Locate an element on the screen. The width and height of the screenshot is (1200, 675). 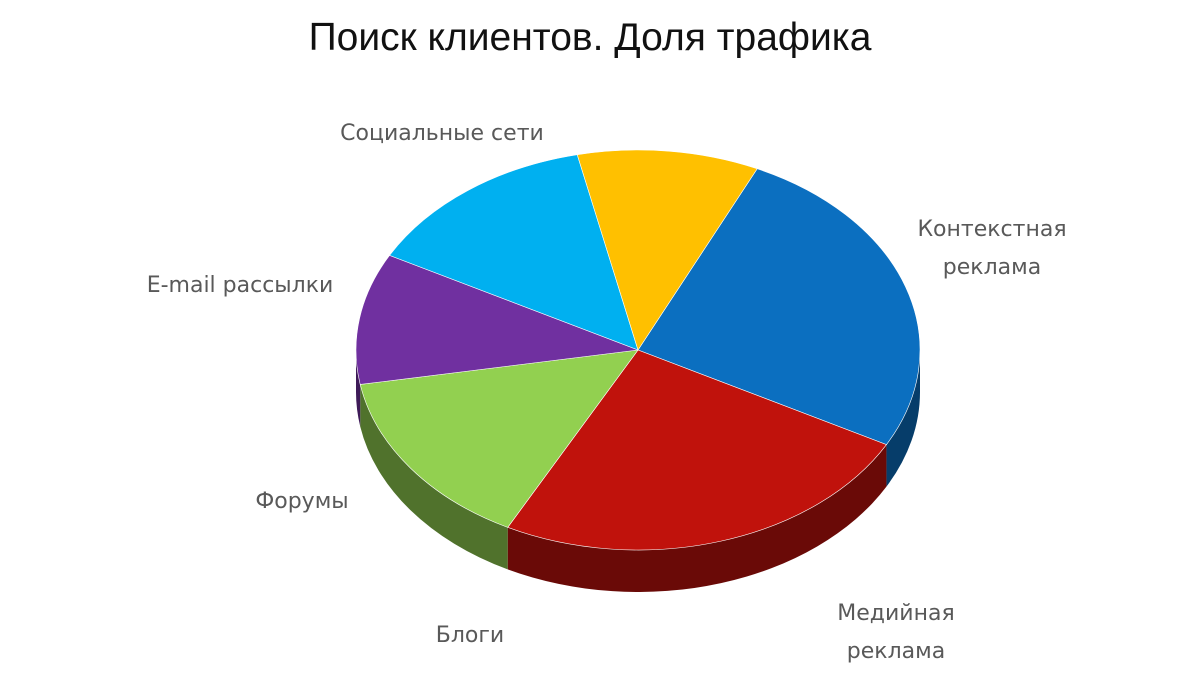
slice-label: Медийная реклама is located at coordinates (895, 632).